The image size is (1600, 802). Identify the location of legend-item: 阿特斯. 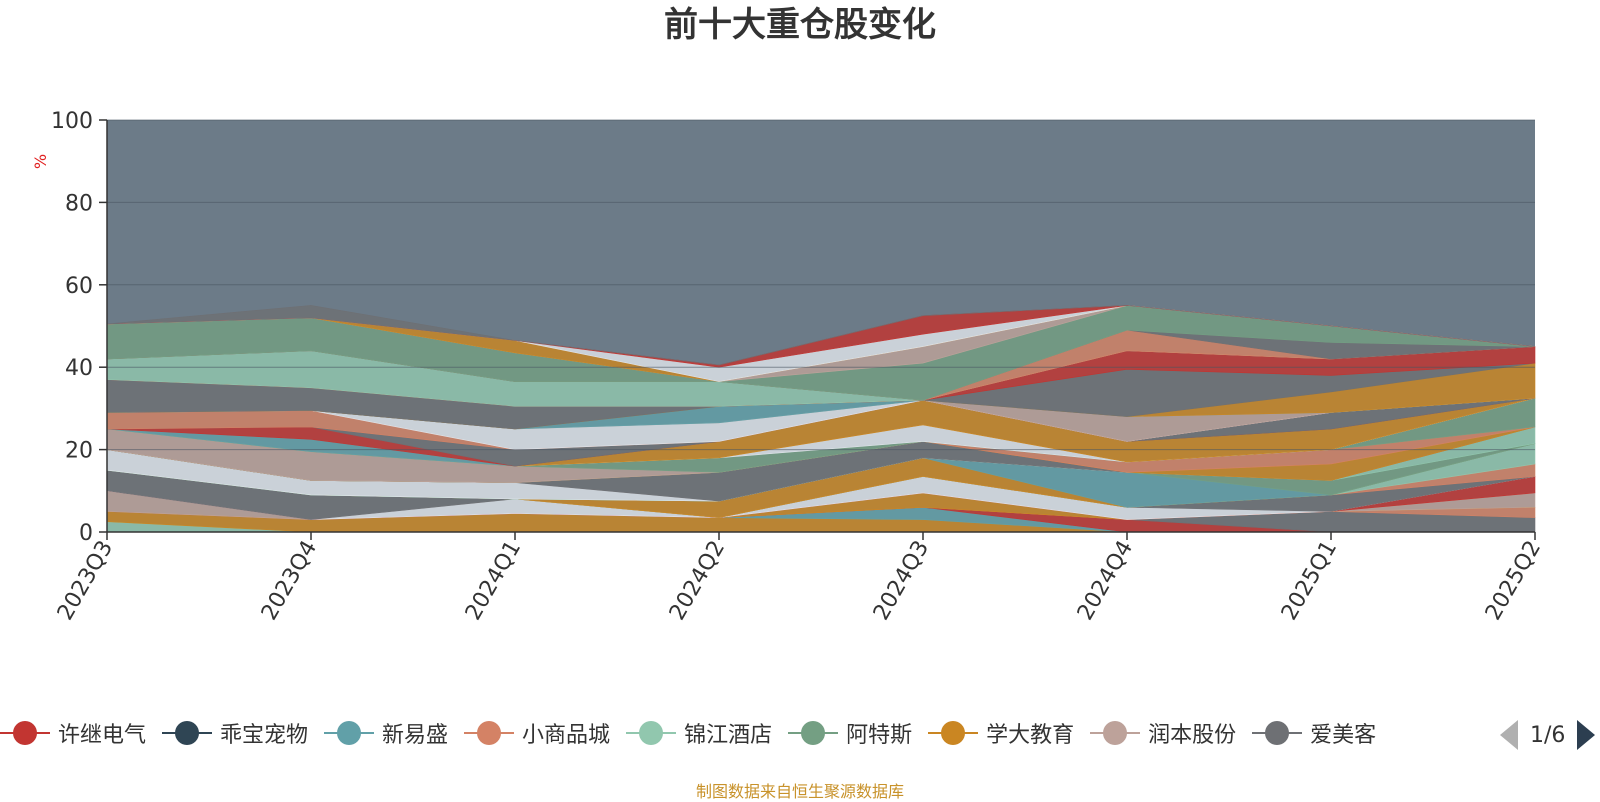
(850, 733).